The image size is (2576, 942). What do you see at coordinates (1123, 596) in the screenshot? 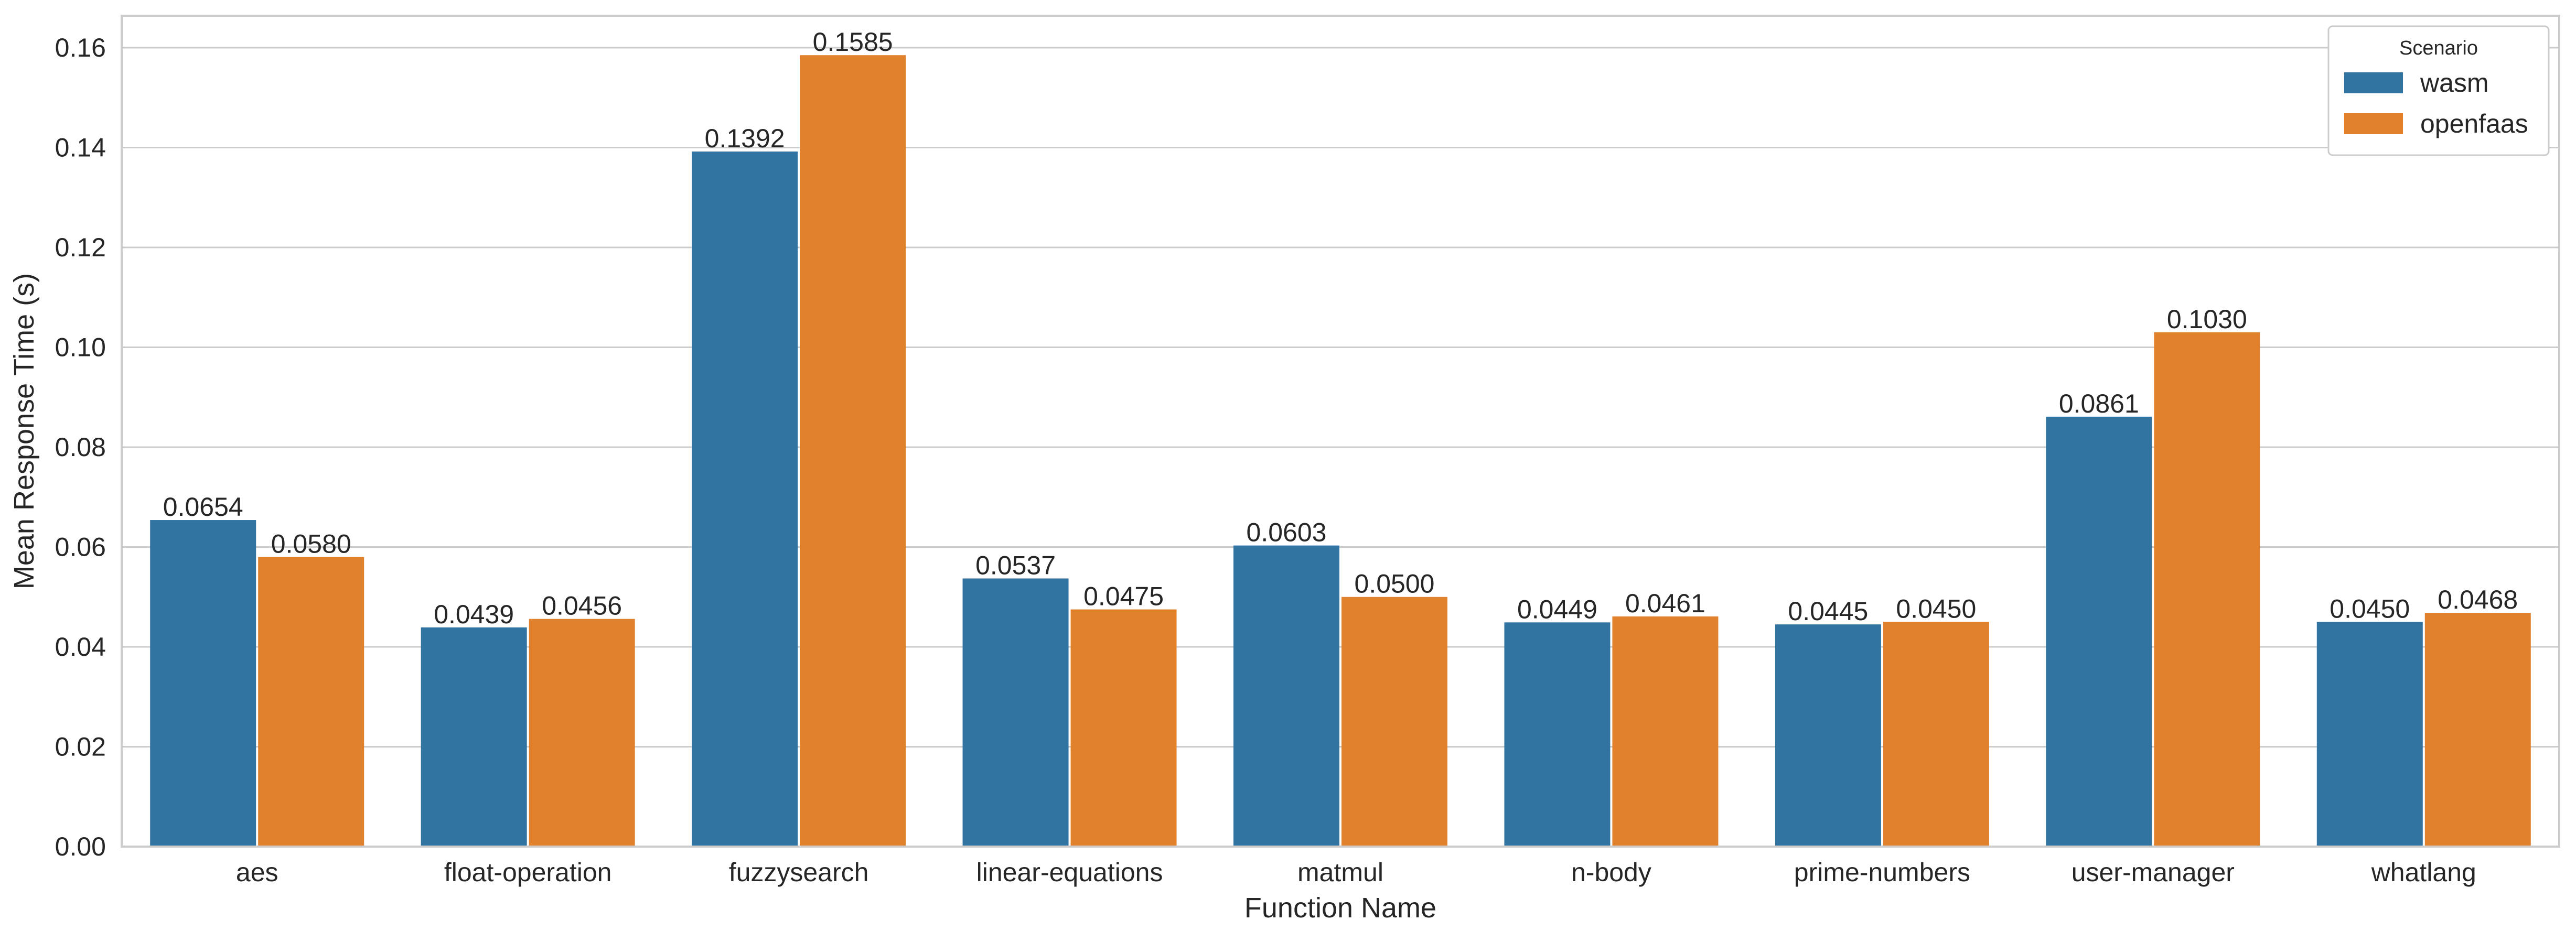
I see `bar-value-label: 0.0475` at bounding box center [1123, 596].